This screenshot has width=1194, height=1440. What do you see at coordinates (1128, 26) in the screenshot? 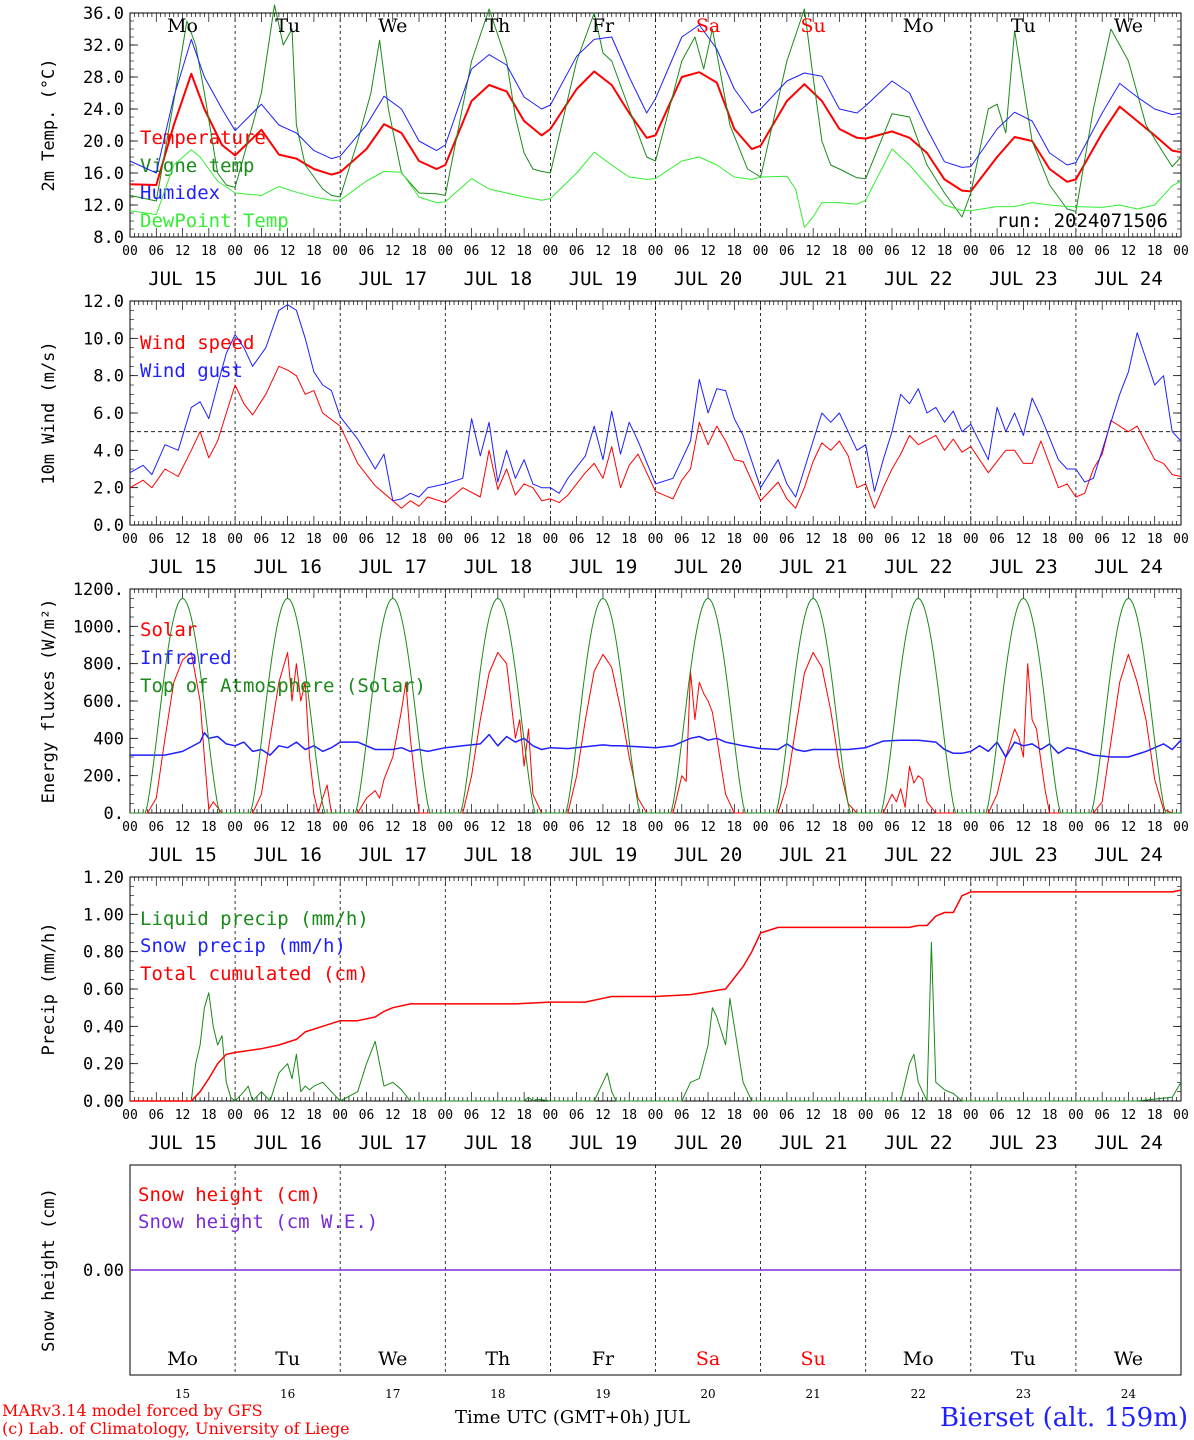
I see `day-of-week-label: We` at bounding box center [1128, 26].